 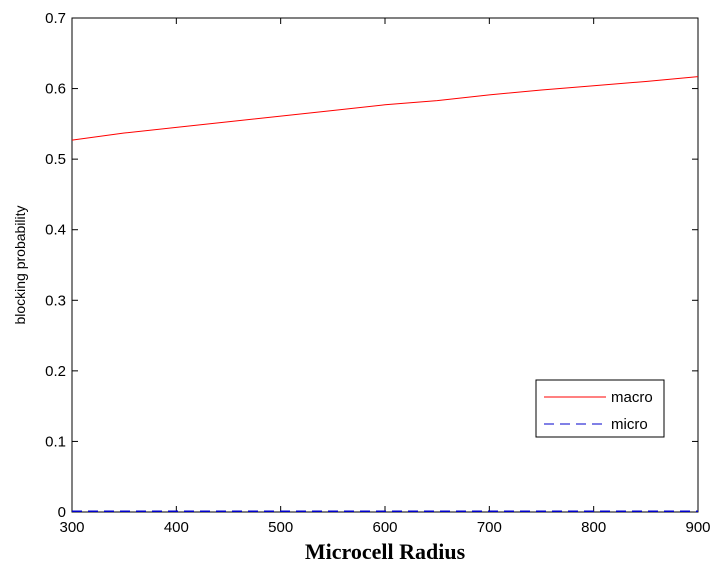 I want to click on x-tick-label: 900, so click(x=697, y=527).